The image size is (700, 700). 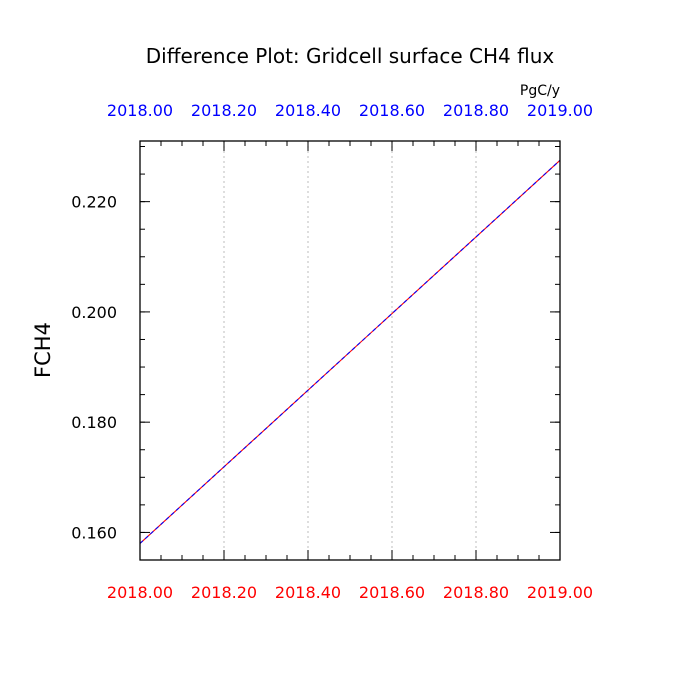 I want to click on y-tick-label: 0.160, so click(x=94, y=532).